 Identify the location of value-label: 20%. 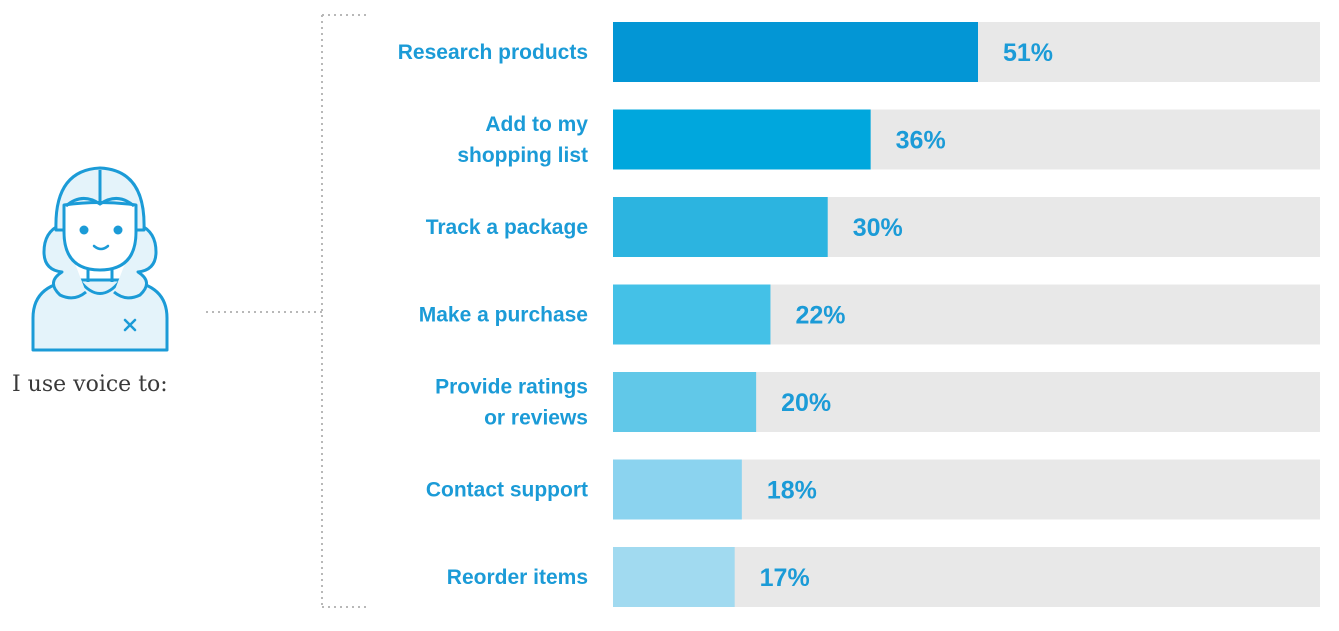
(806, 403).